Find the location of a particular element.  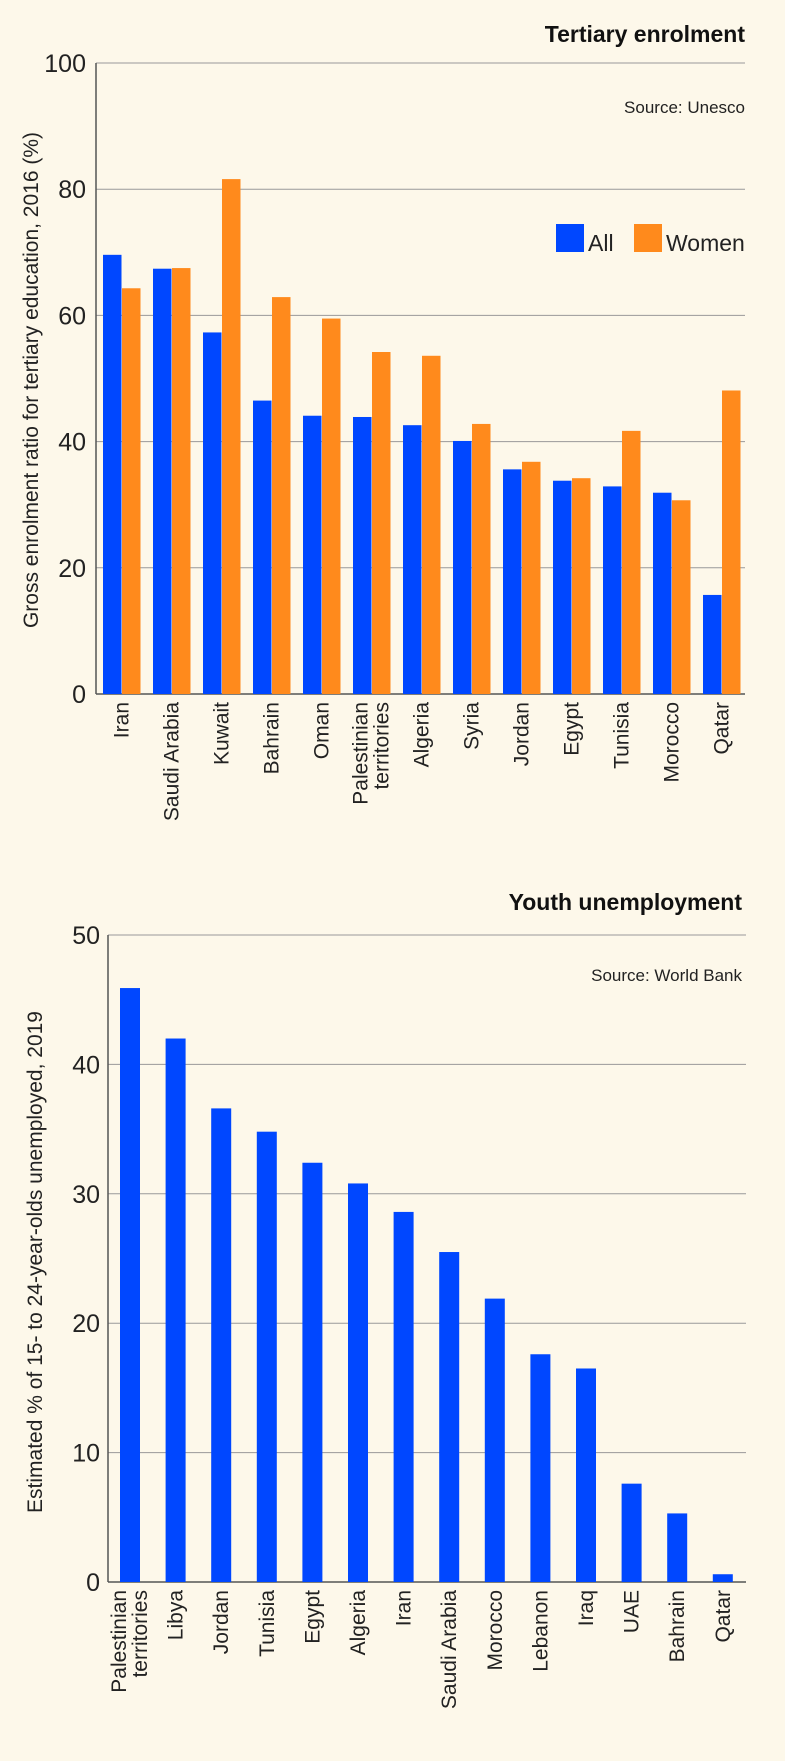

x-tick-label: Tunisia is located at coordinates (267, 1623).